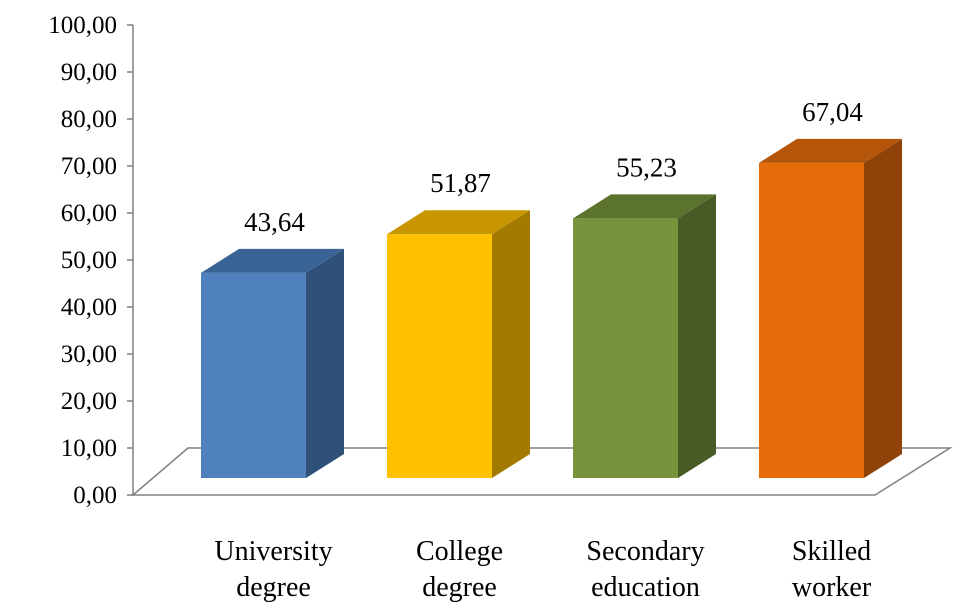 This screenshot has width=959, height=603. Describe the element at coordinates (82, 25) in the screenshot. I see `y-tick-label: 100,00` at that location.